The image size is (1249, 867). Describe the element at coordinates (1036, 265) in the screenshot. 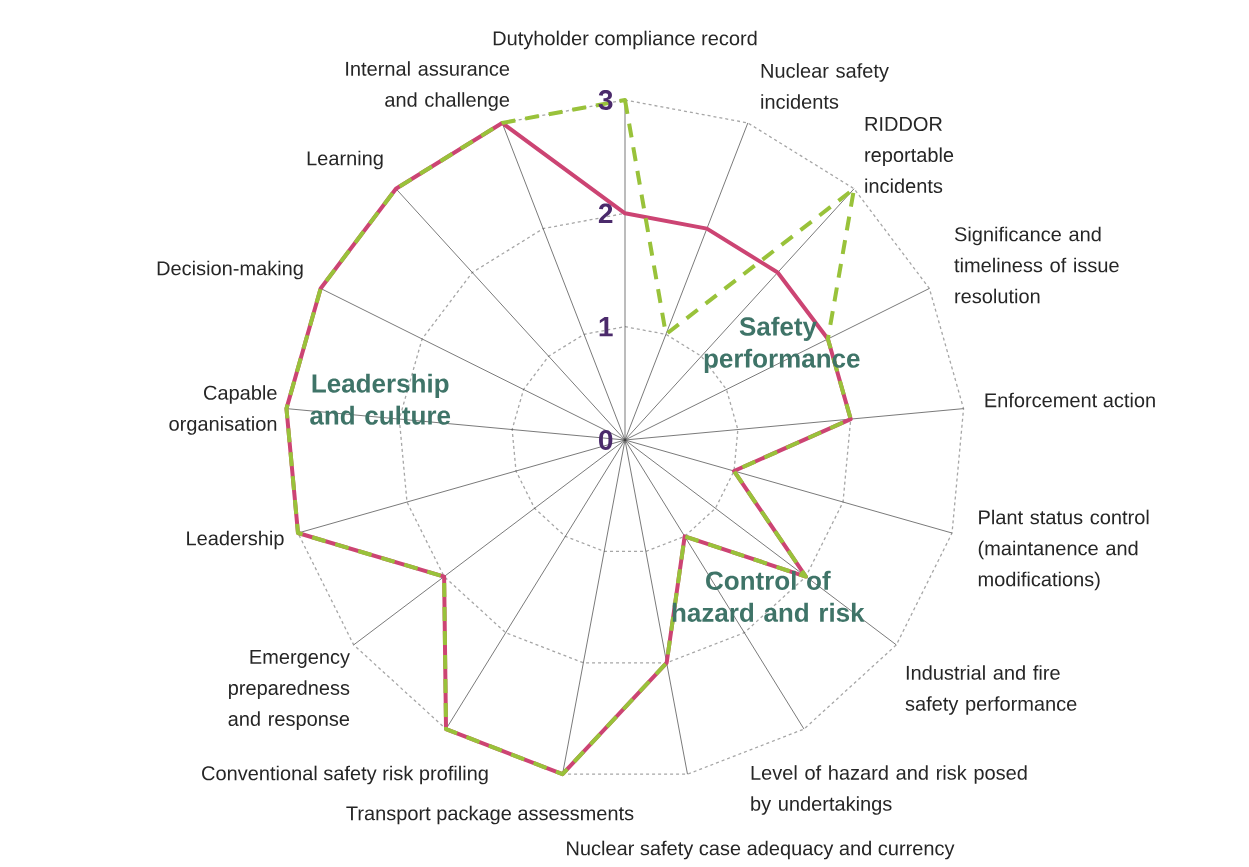

I see `spoke-label: Significance and timeliness of issue resolution` at that location.